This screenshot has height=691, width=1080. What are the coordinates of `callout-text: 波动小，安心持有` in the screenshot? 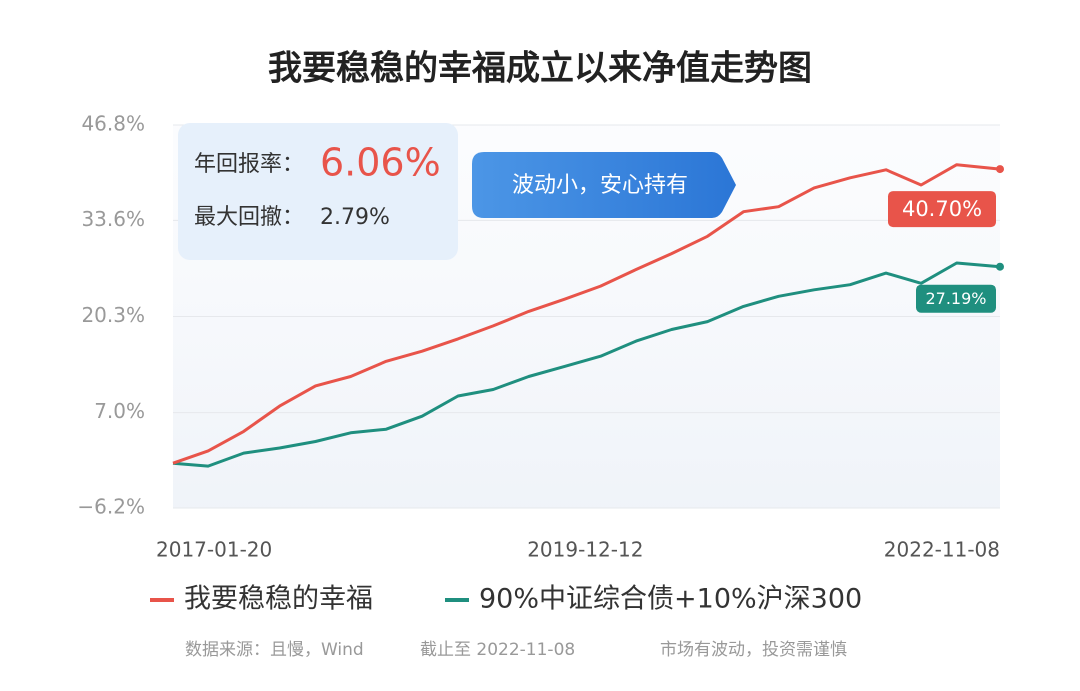 It's located at (600, 185).